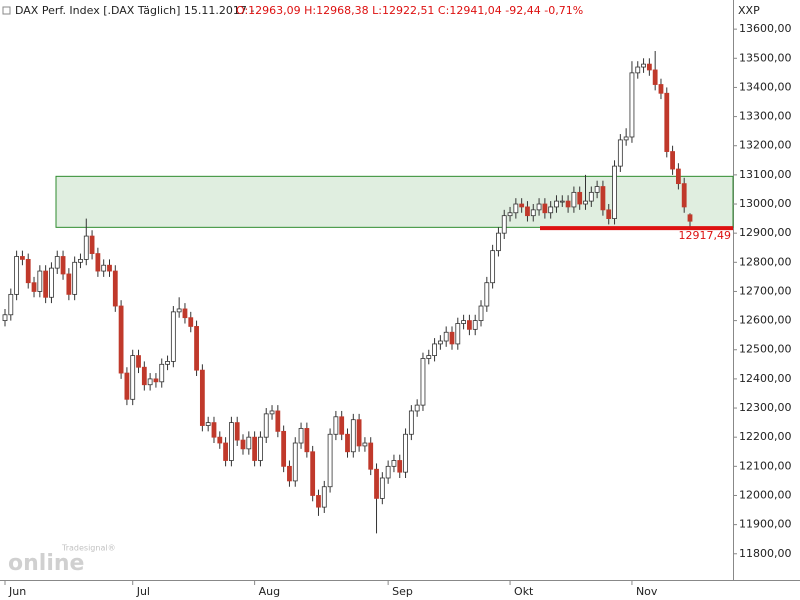 This screenshot has height=600, width=800. What do you see at coordinates (394, 201) in the screenshot?
I see `support-zone` at bounding box center [394, 201].